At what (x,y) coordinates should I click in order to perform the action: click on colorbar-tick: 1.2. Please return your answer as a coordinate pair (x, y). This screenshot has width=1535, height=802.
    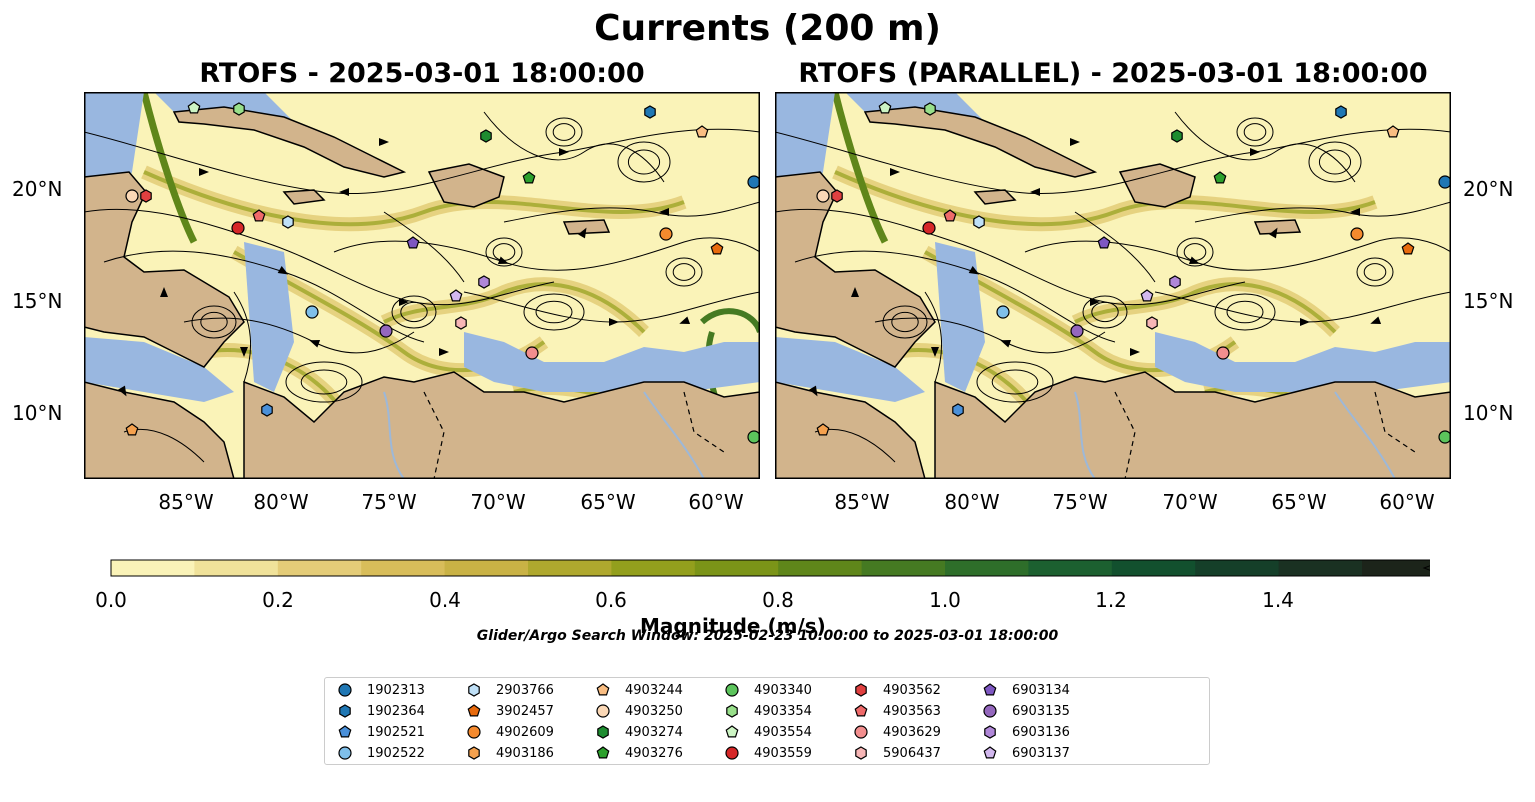
    Looking at the image, I should click on (1111, 600).